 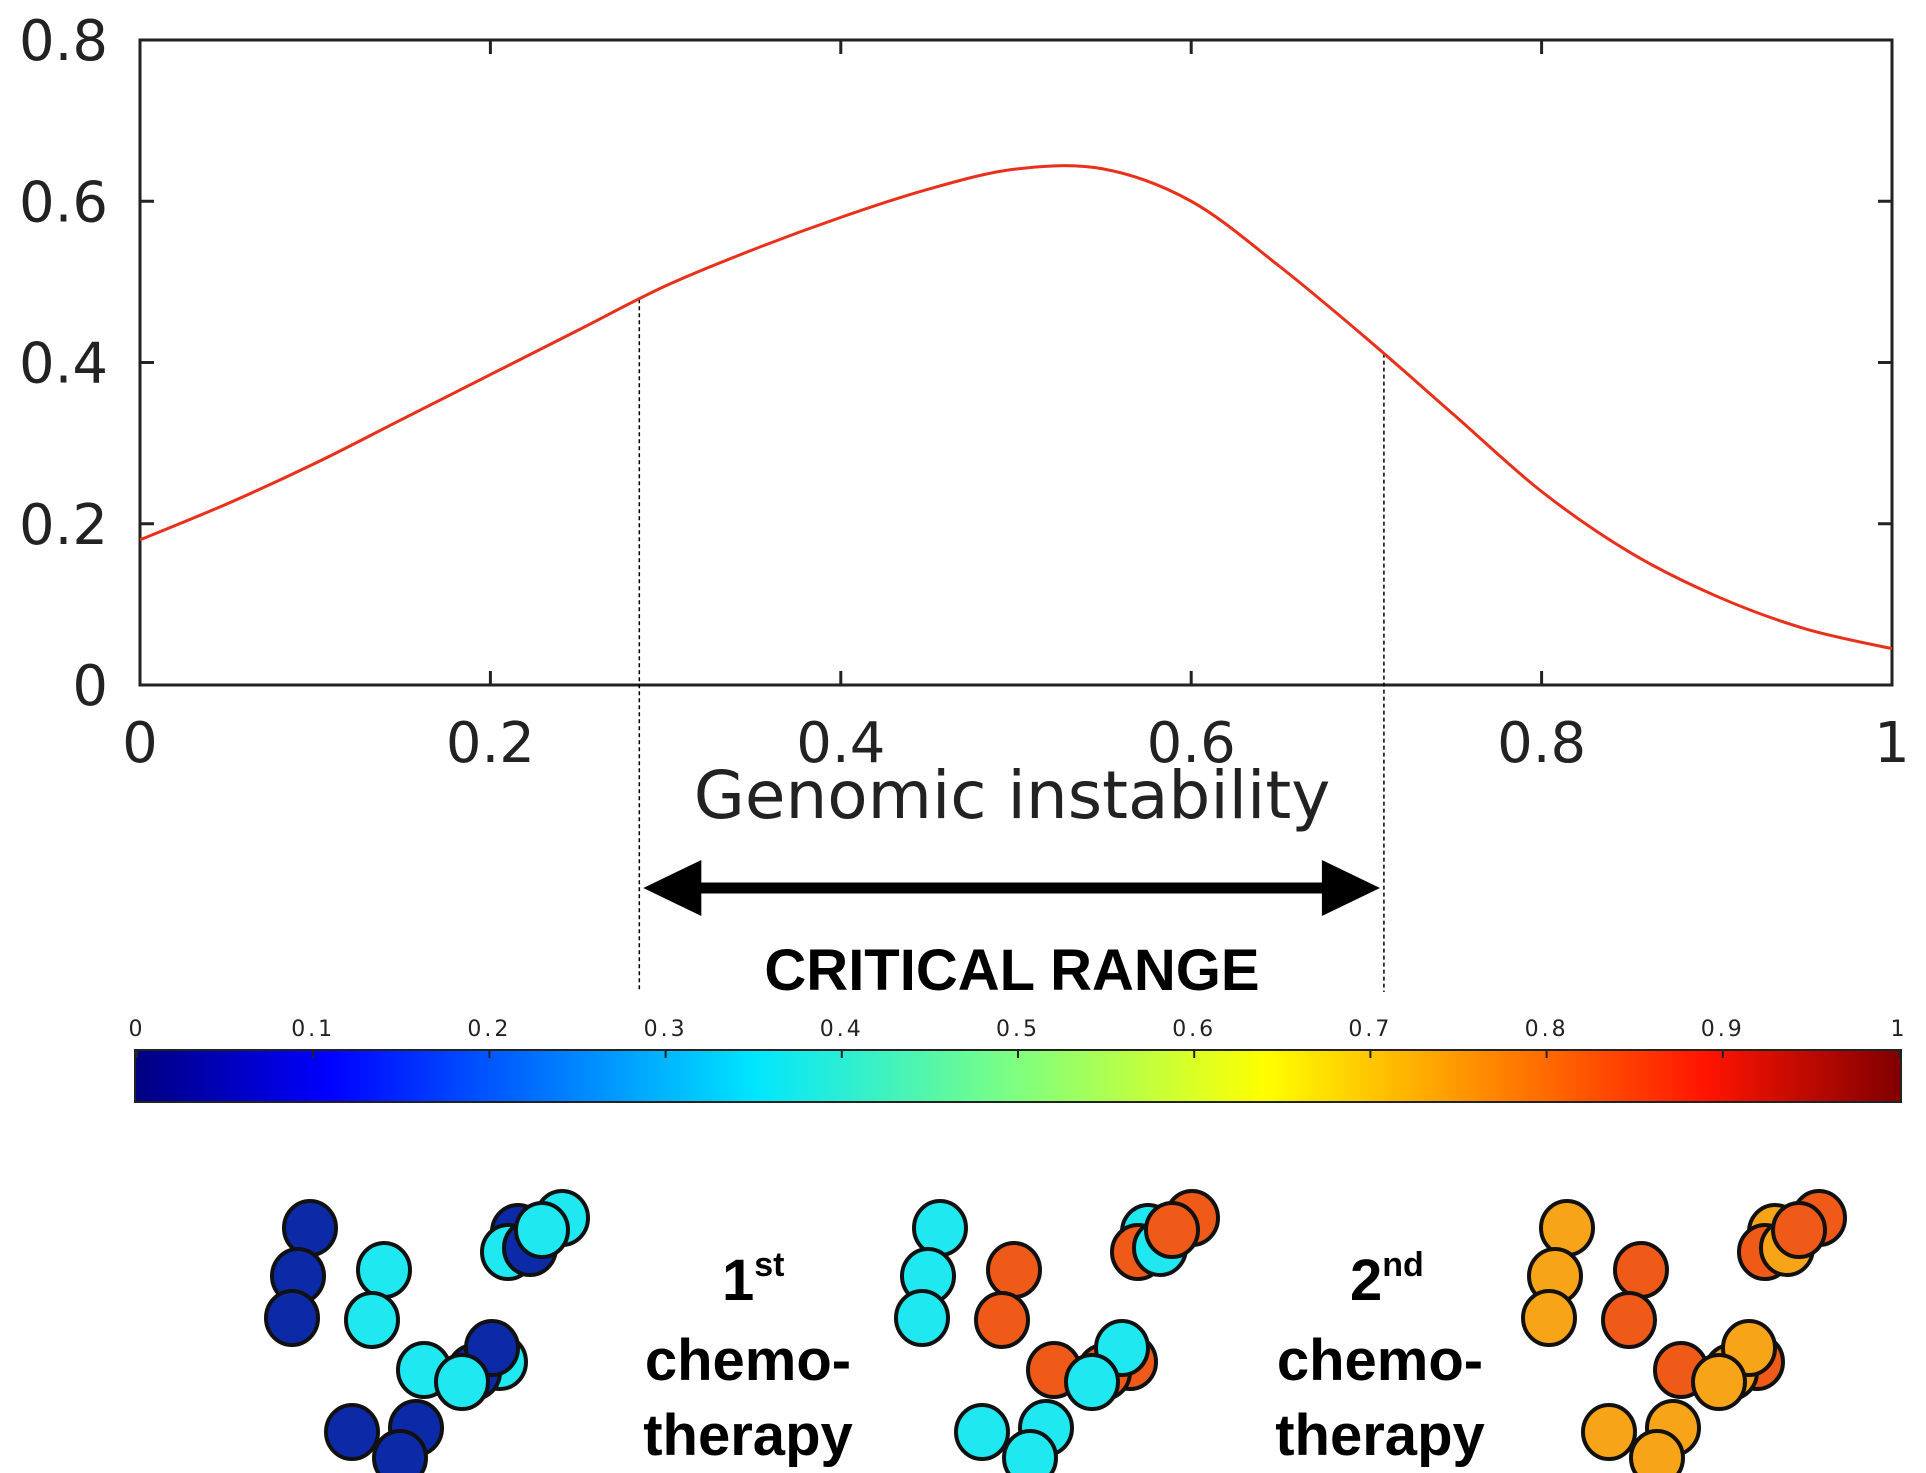 I want to click on colorbar-tick-label: 0.5, so click(x=1018, y=1029).